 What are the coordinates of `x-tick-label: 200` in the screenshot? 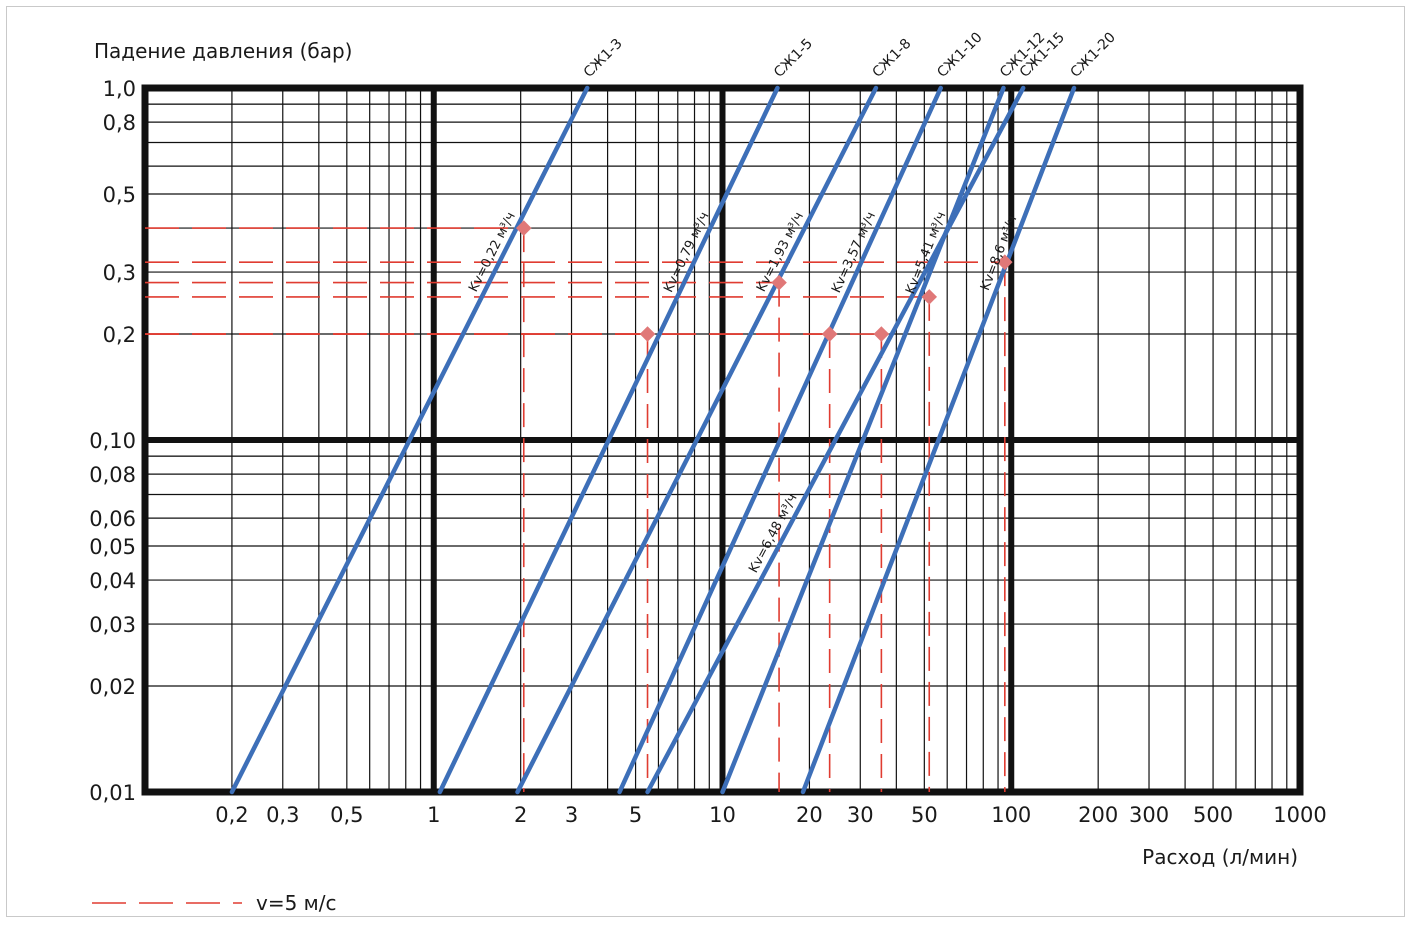 It's located at (1098, 815).